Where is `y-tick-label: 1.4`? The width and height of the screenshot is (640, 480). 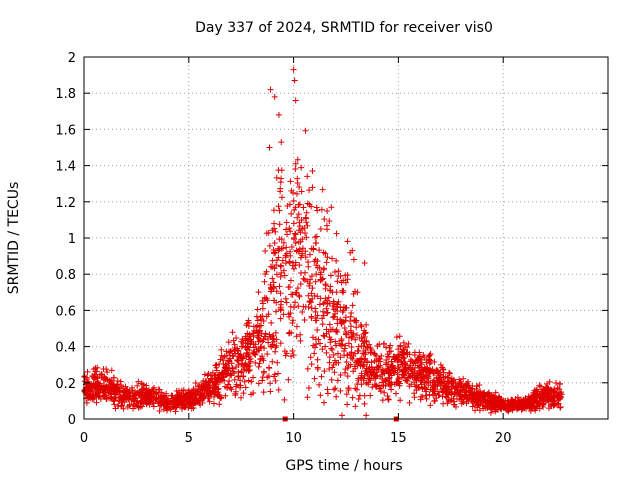 y-tick-label: 1.4 is located at coordinates (65, 167).